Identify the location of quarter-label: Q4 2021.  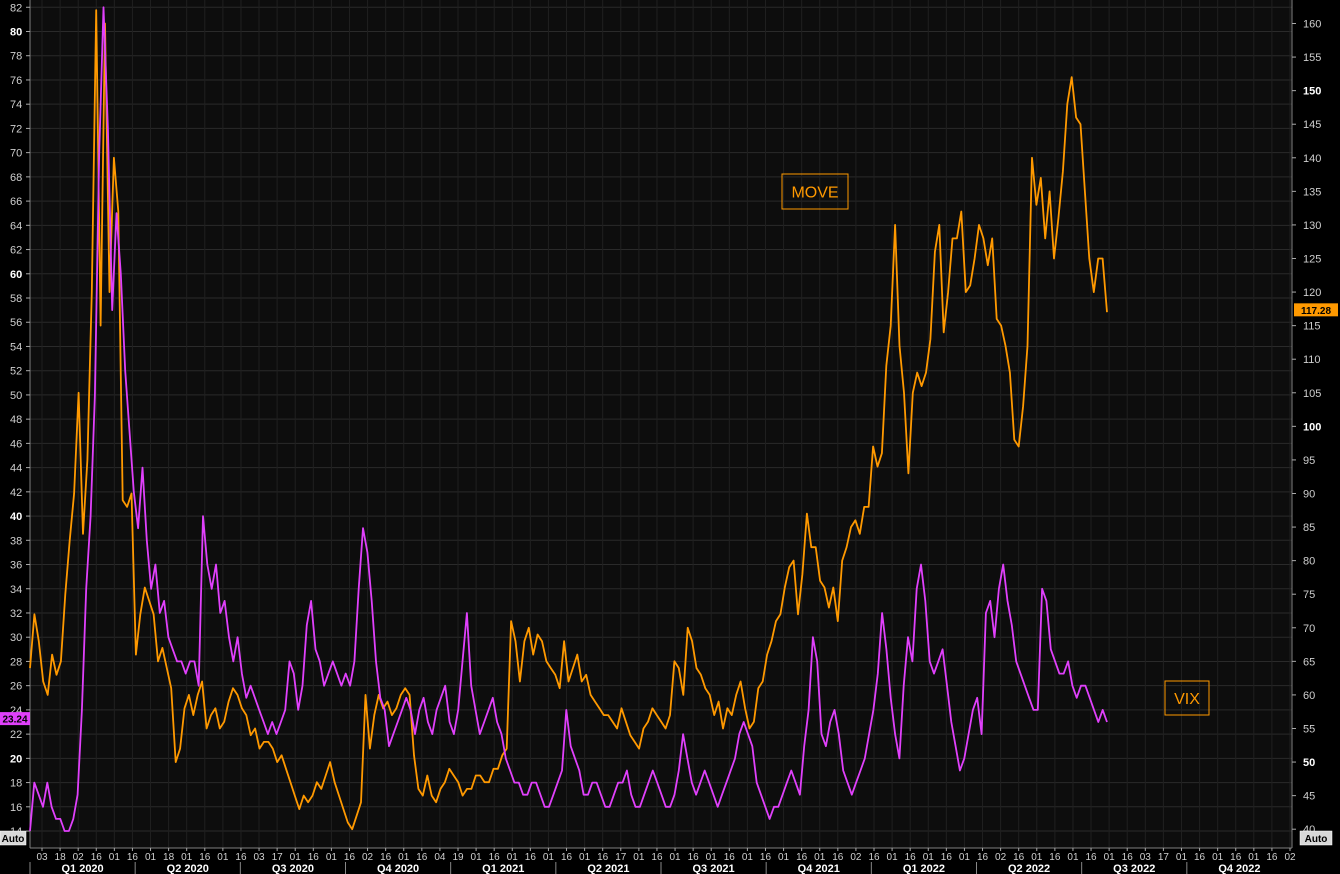
(819, 868).